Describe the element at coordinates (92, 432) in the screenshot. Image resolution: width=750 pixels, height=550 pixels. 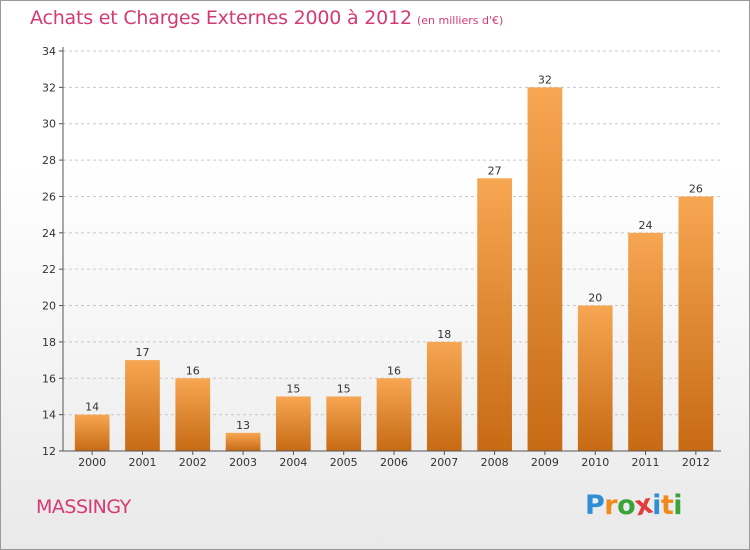
I see `bar-2000` at that location.